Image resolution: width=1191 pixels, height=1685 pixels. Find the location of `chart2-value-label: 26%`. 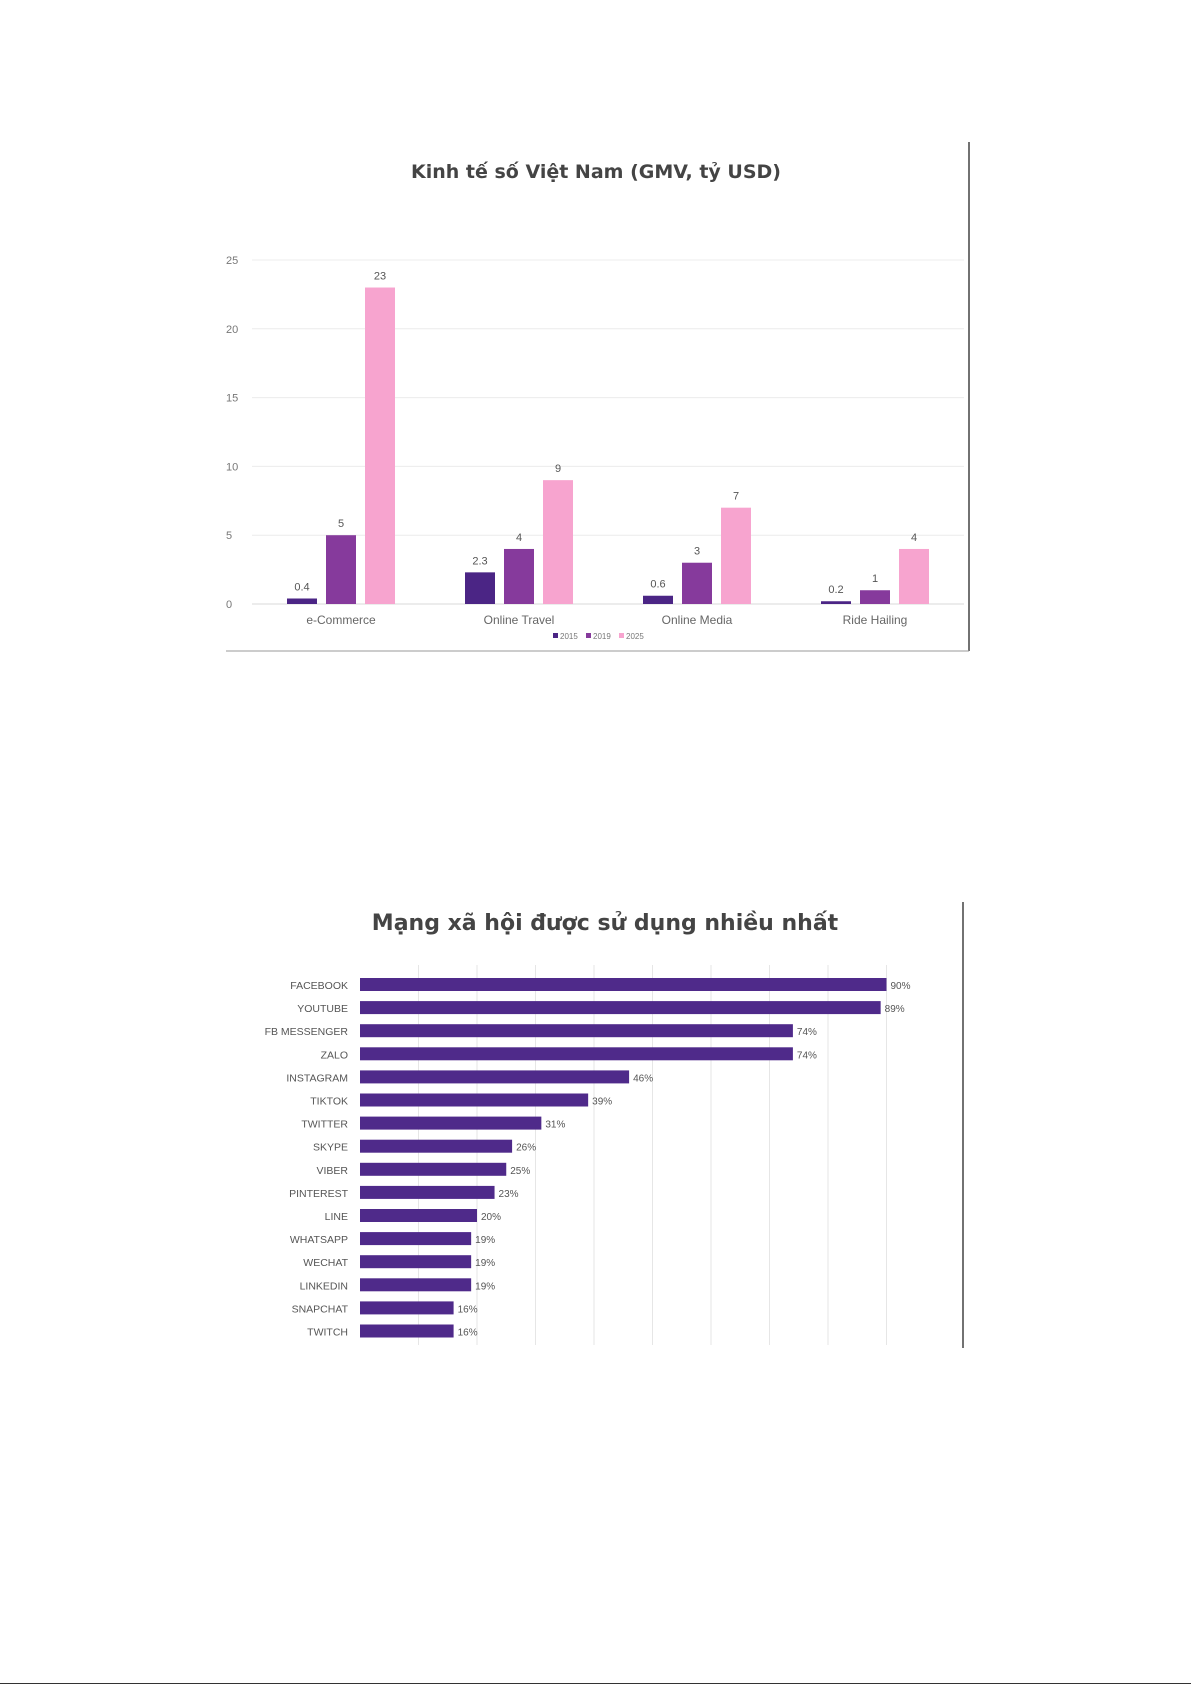

chart2-value-label: 26% is located at coordinates (526, 1148).